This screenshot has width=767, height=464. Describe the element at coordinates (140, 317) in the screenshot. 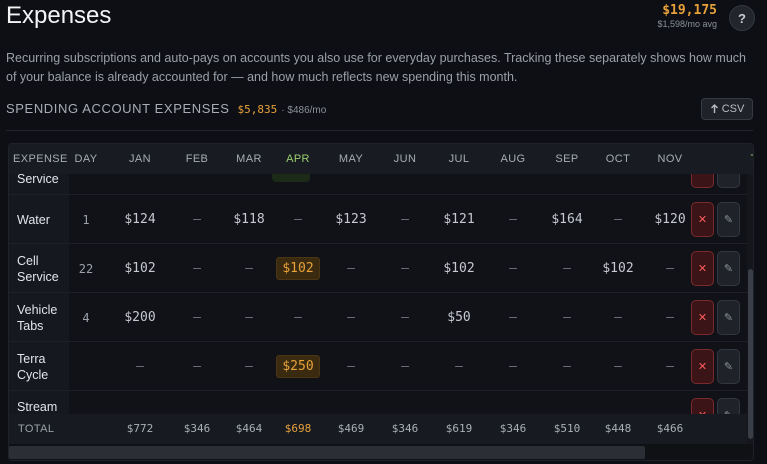

I see `month-cell: $200` at that location.